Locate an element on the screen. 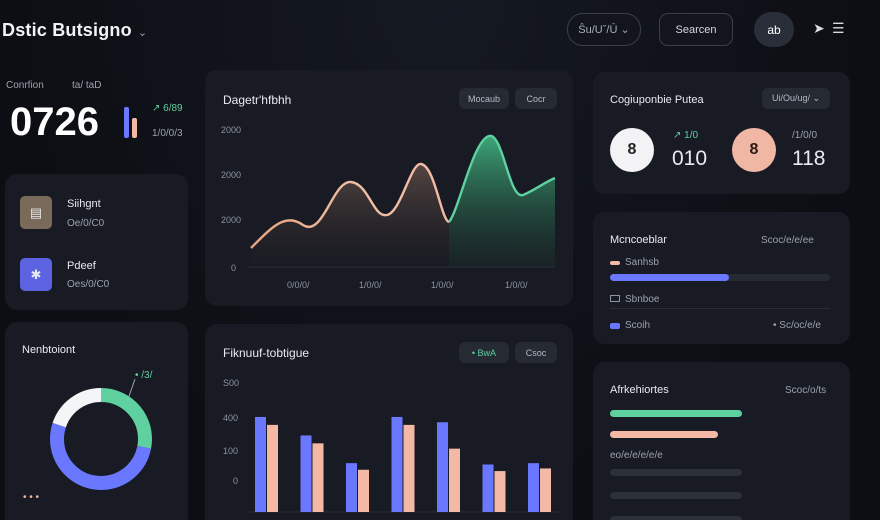 This screenshot has width=880, height=520. bar-chart-title: Fiknuuf-tobtigue is located at coordinates (266, 353).